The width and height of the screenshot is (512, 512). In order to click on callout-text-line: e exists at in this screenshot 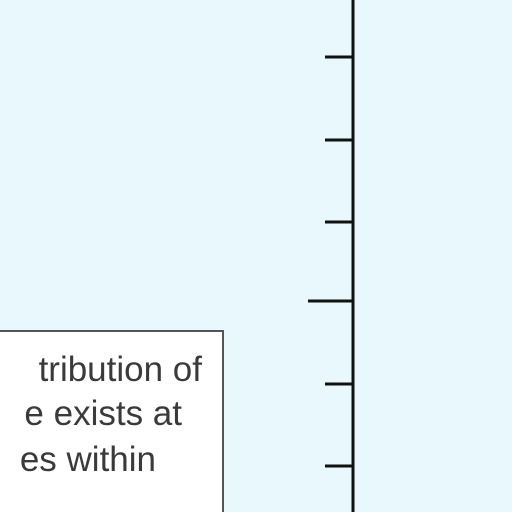, I will do `click(103, 413)`.